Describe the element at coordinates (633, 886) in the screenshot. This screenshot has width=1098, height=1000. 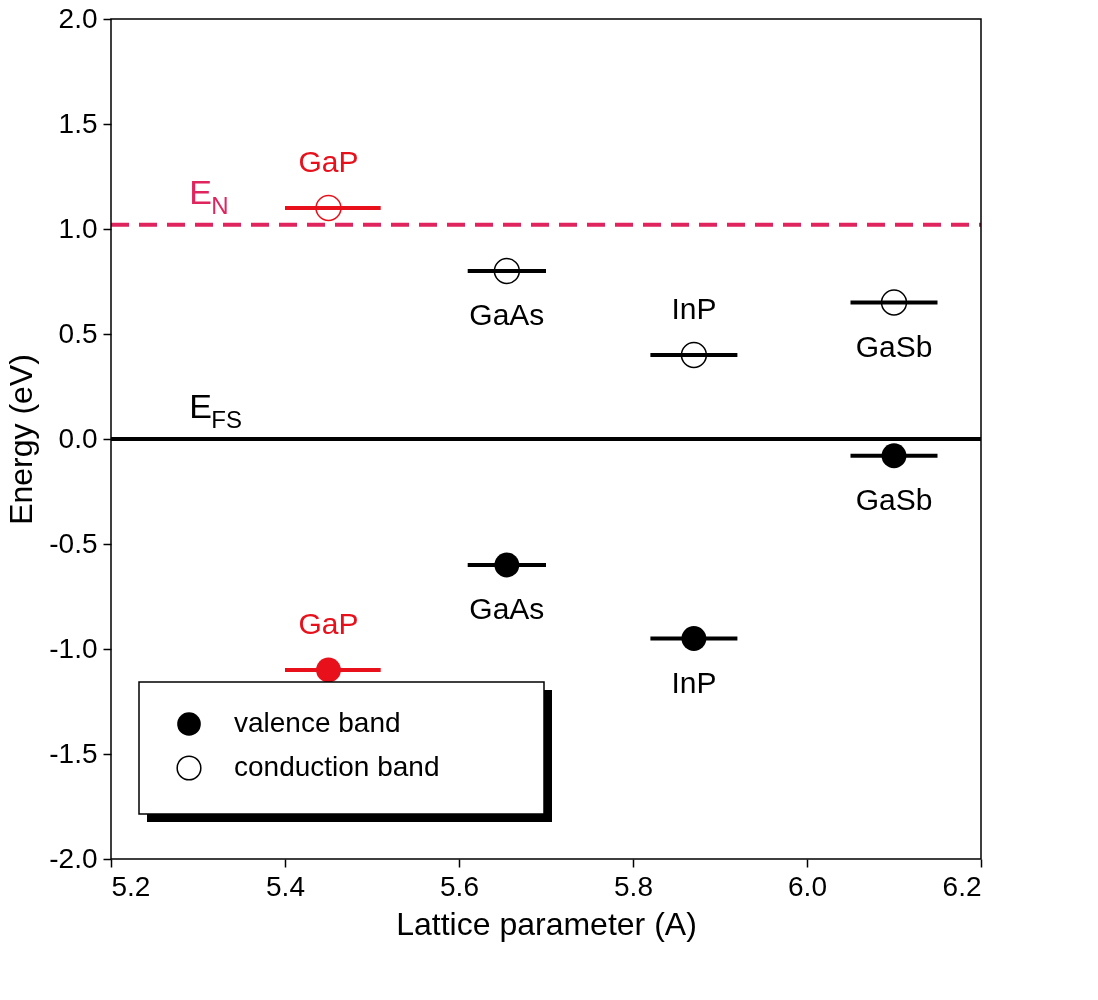
I see `x-tick-label: 5.8` at that location.